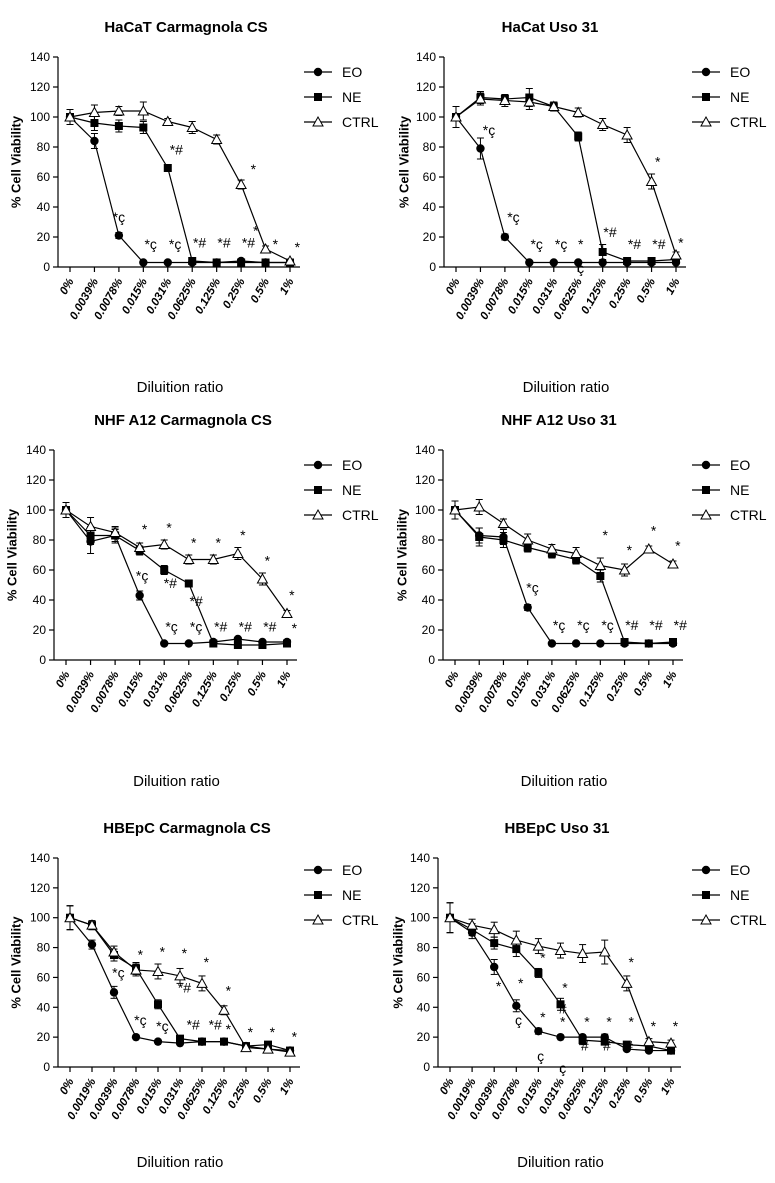 The width and height of the screenshot is (775, 1183). Describe the element at coordinates (564, 781) in the screenshot. I see `x-axis-label: Diluition ratio` at that location.